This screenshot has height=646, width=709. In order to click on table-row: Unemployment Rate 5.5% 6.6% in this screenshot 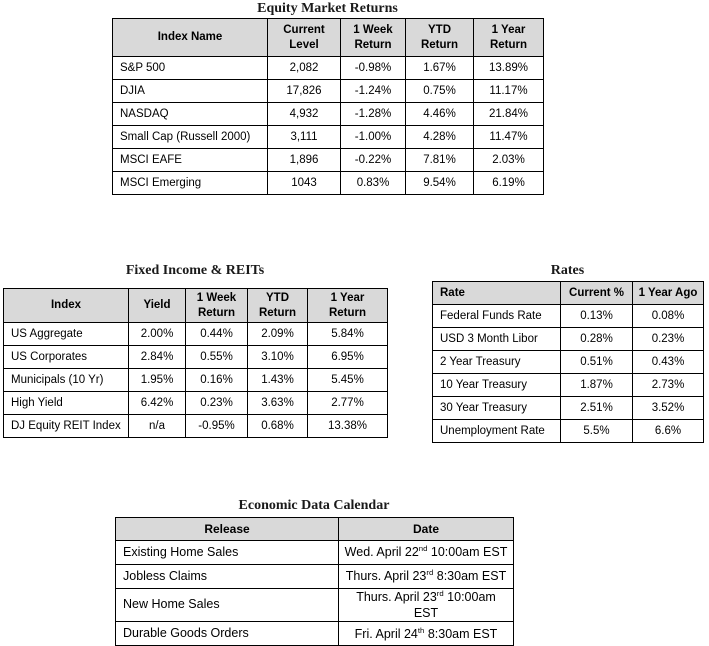, I will do `click(568, 431)`.